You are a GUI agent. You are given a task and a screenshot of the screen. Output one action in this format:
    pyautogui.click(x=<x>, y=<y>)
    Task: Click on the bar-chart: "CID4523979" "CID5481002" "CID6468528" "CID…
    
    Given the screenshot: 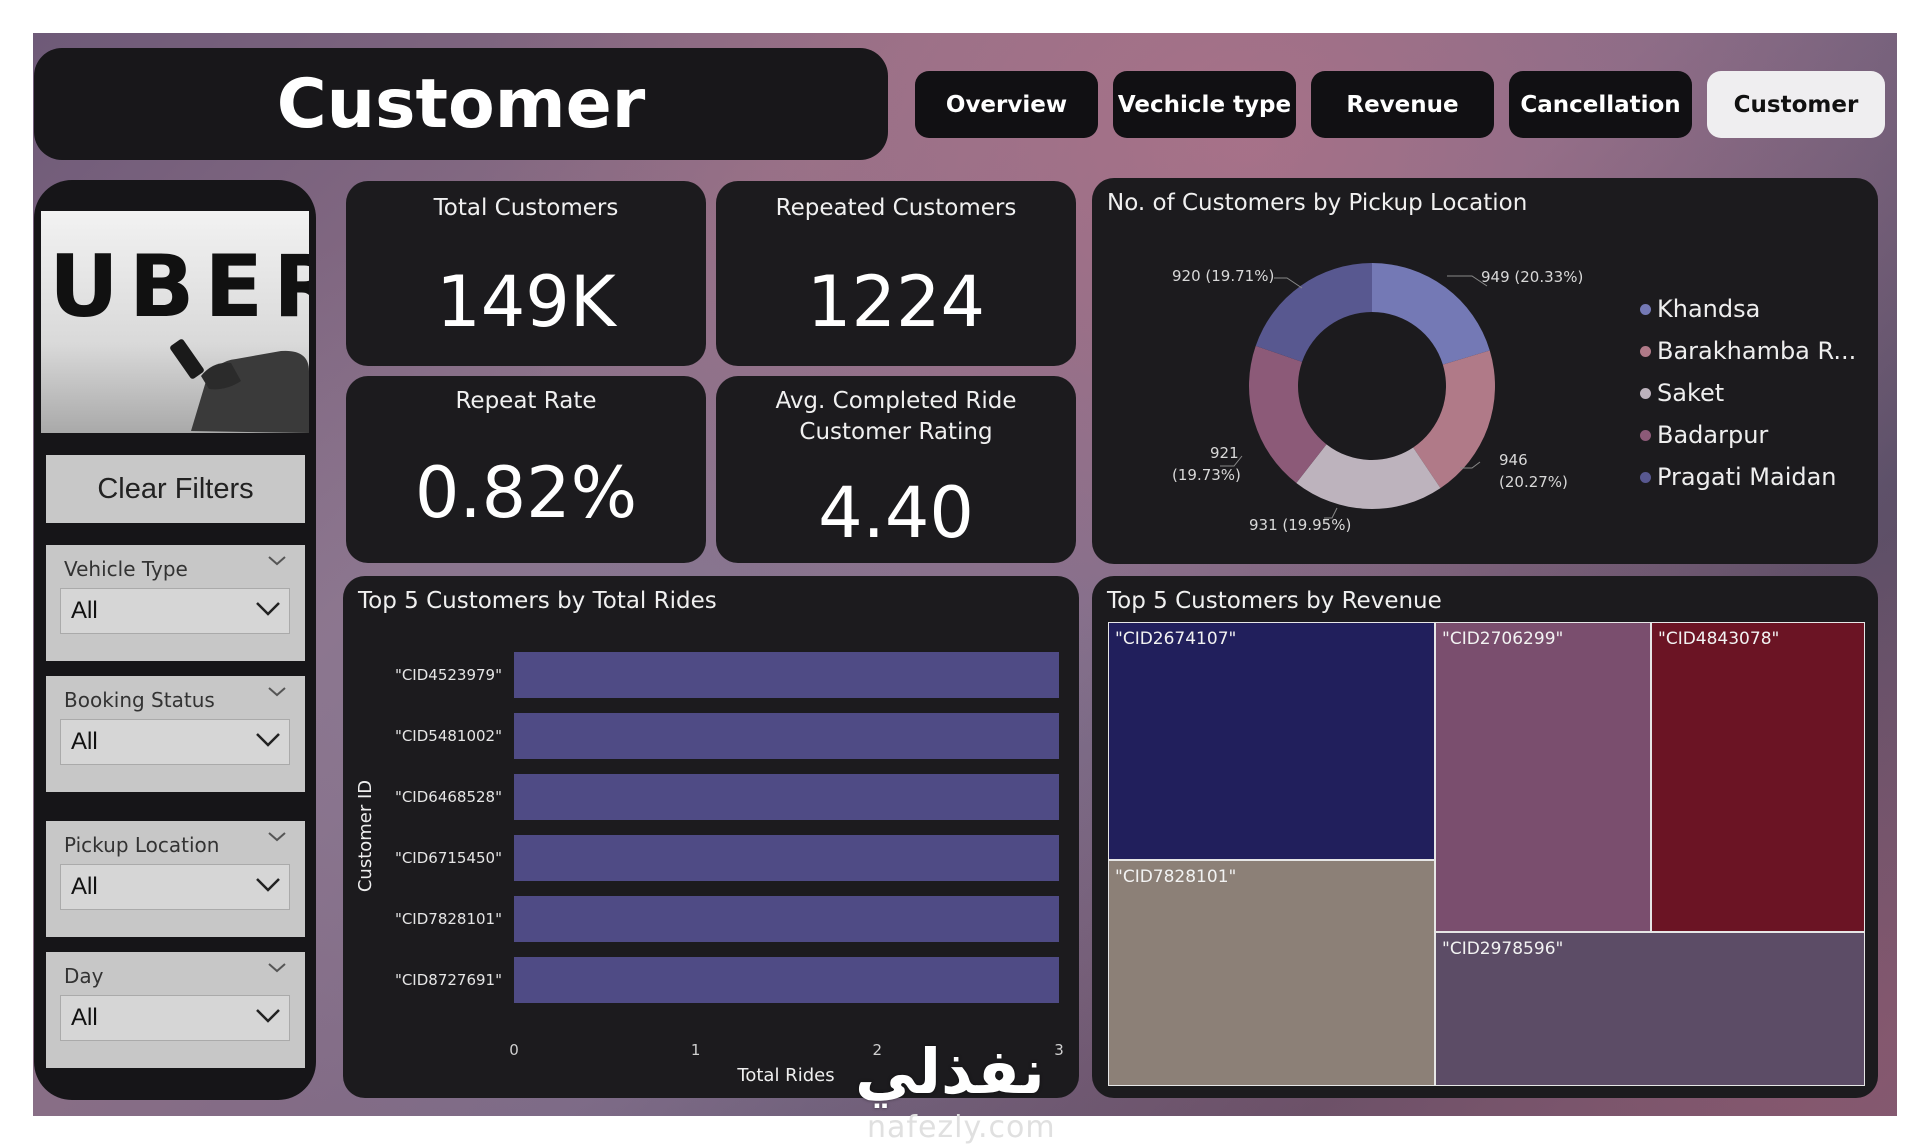 What is the action you would take?
    pyautogui.click(x=709, y=869)
    